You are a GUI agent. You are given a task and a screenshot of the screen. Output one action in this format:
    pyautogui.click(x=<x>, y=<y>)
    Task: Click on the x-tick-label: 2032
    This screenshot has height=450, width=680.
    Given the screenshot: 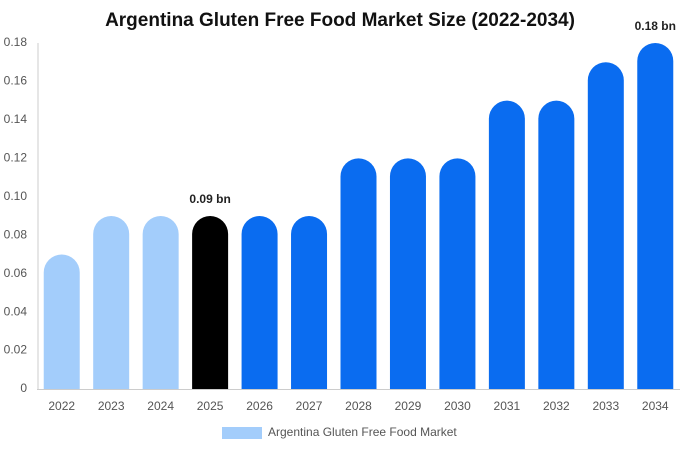 What is the action you would take?
    pyautogui.click(x=556, y=406)
    